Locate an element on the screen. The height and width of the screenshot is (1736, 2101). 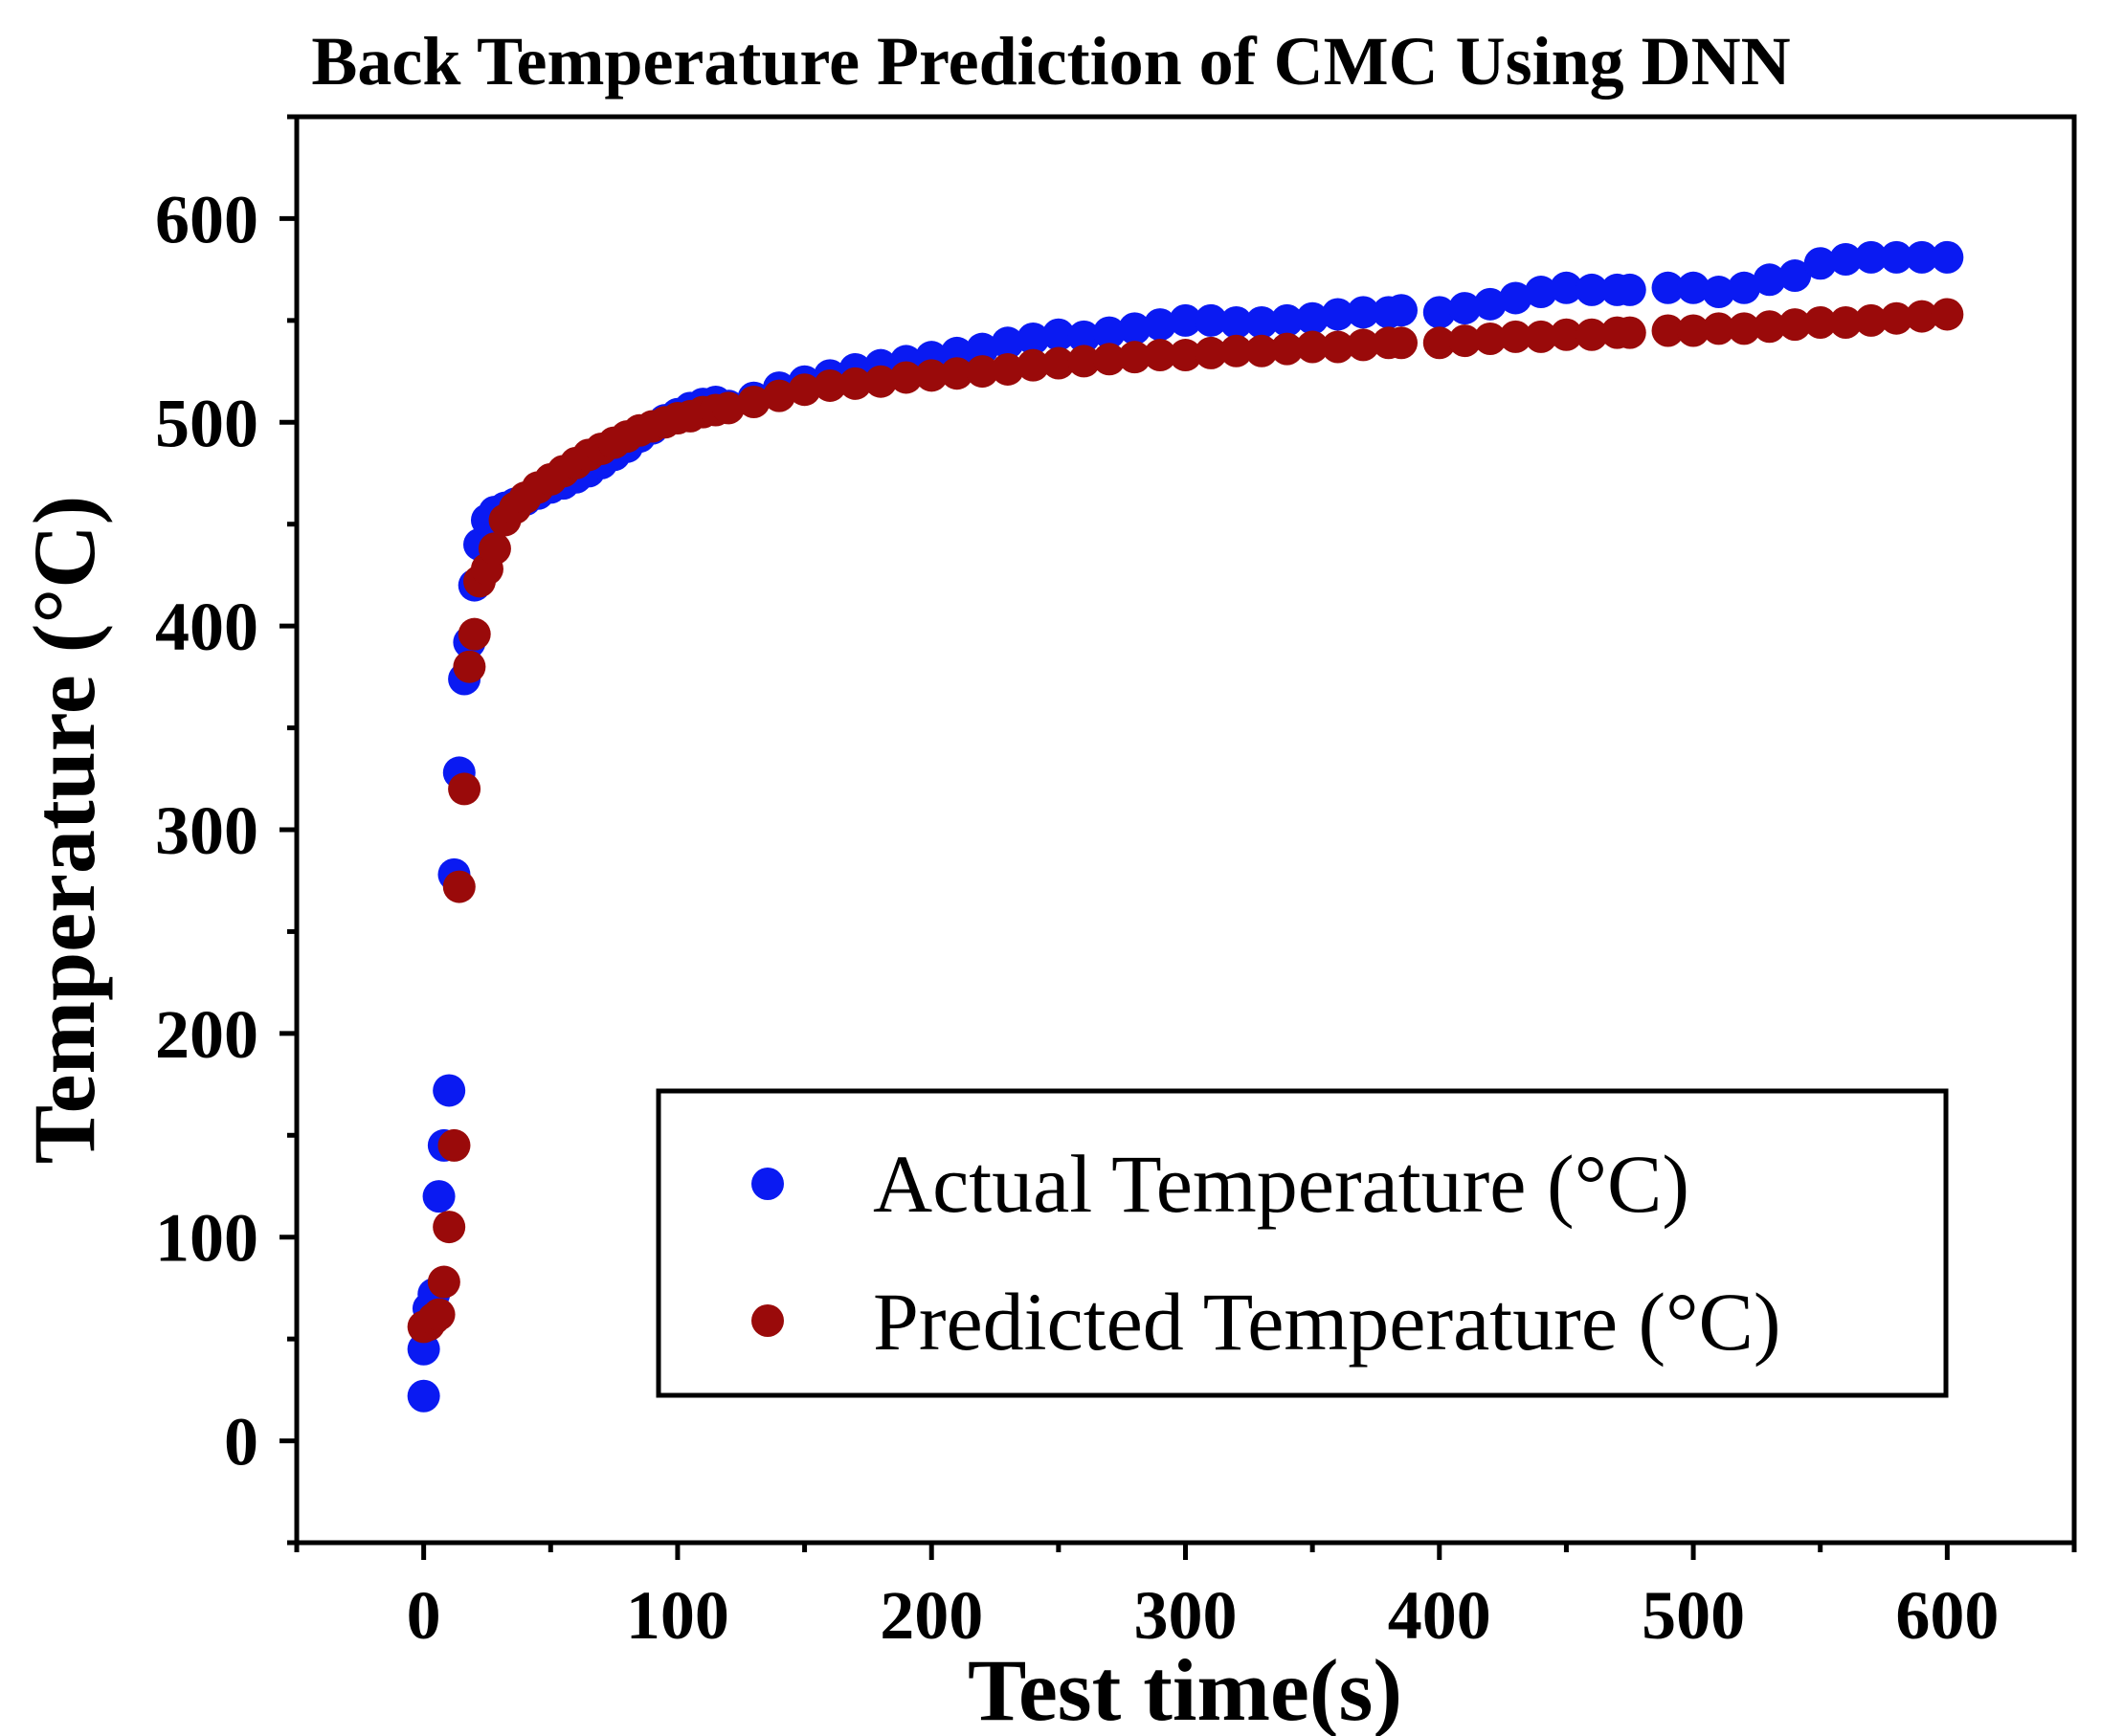
legend-label-actual: Actual Temperature (°C) is located at coordinates (1281, 1184).